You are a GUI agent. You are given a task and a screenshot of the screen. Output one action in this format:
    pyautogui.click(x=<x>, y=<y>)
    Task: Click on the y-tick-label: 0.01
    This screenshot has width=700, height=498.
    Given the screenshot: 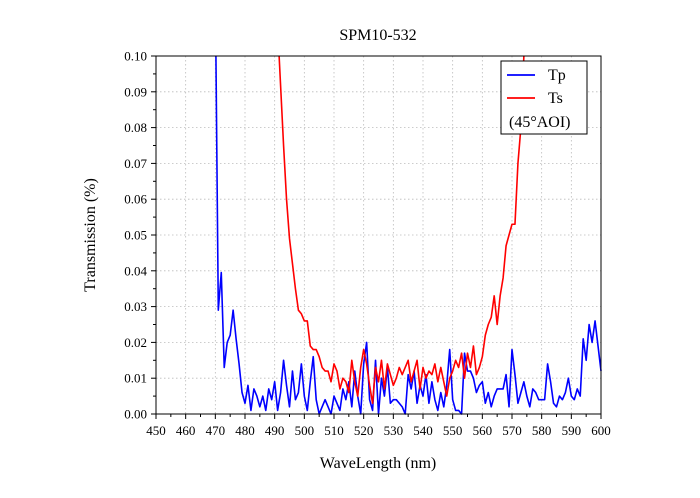 What is the action you would take?
    pyautogui.click(x=135, y=378)
    